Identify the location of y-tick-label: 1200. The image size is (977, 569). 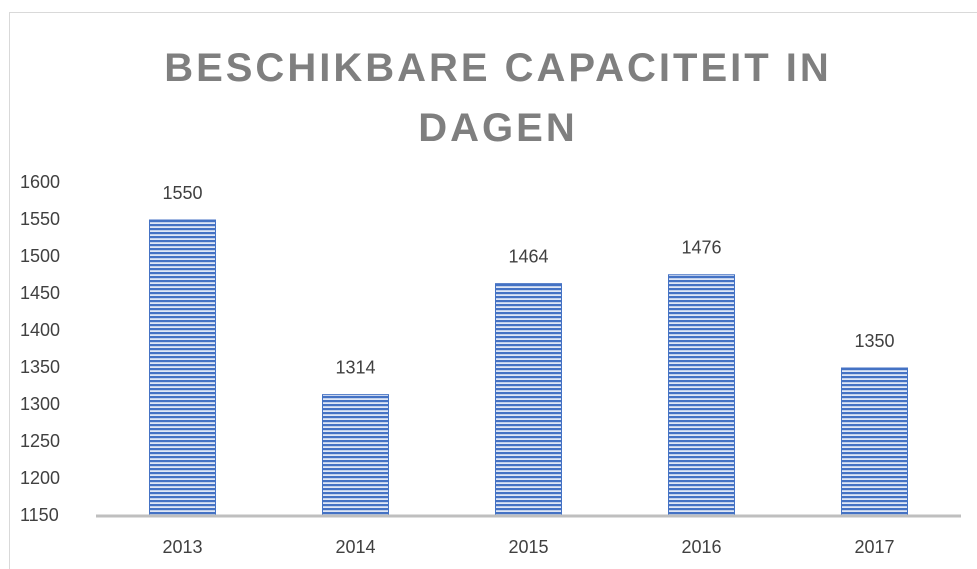
(40, 478).